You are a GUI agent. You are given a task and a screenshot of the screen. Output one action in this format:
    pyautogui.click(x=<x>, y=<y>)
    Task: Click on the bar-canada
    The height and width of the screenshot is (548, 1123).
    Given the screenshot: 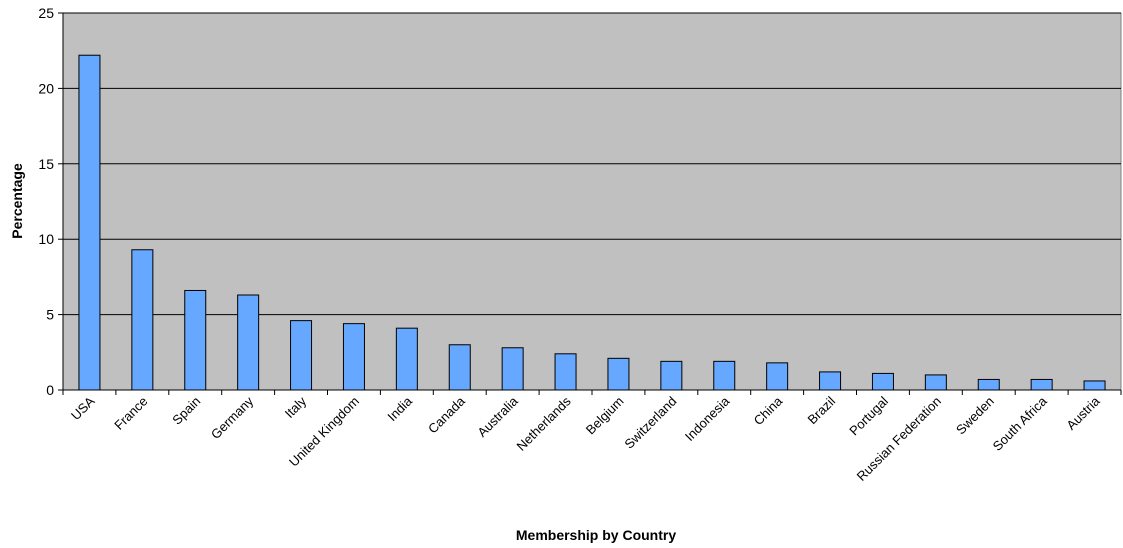 What is the action you would take?
    pyautogui.click(x=459, y=367)
    